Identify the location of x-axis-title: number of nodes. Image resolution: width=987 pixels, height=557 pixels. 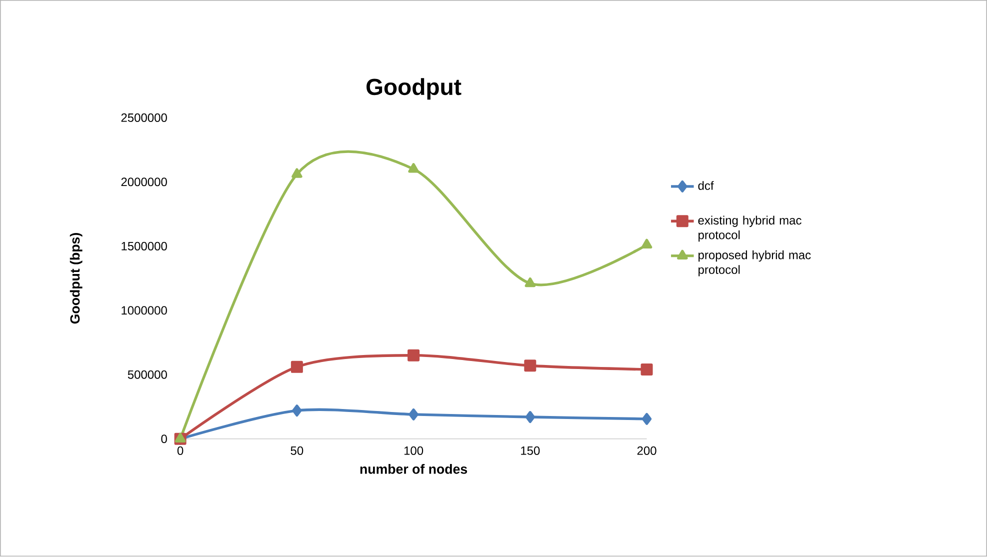
(414, 469).